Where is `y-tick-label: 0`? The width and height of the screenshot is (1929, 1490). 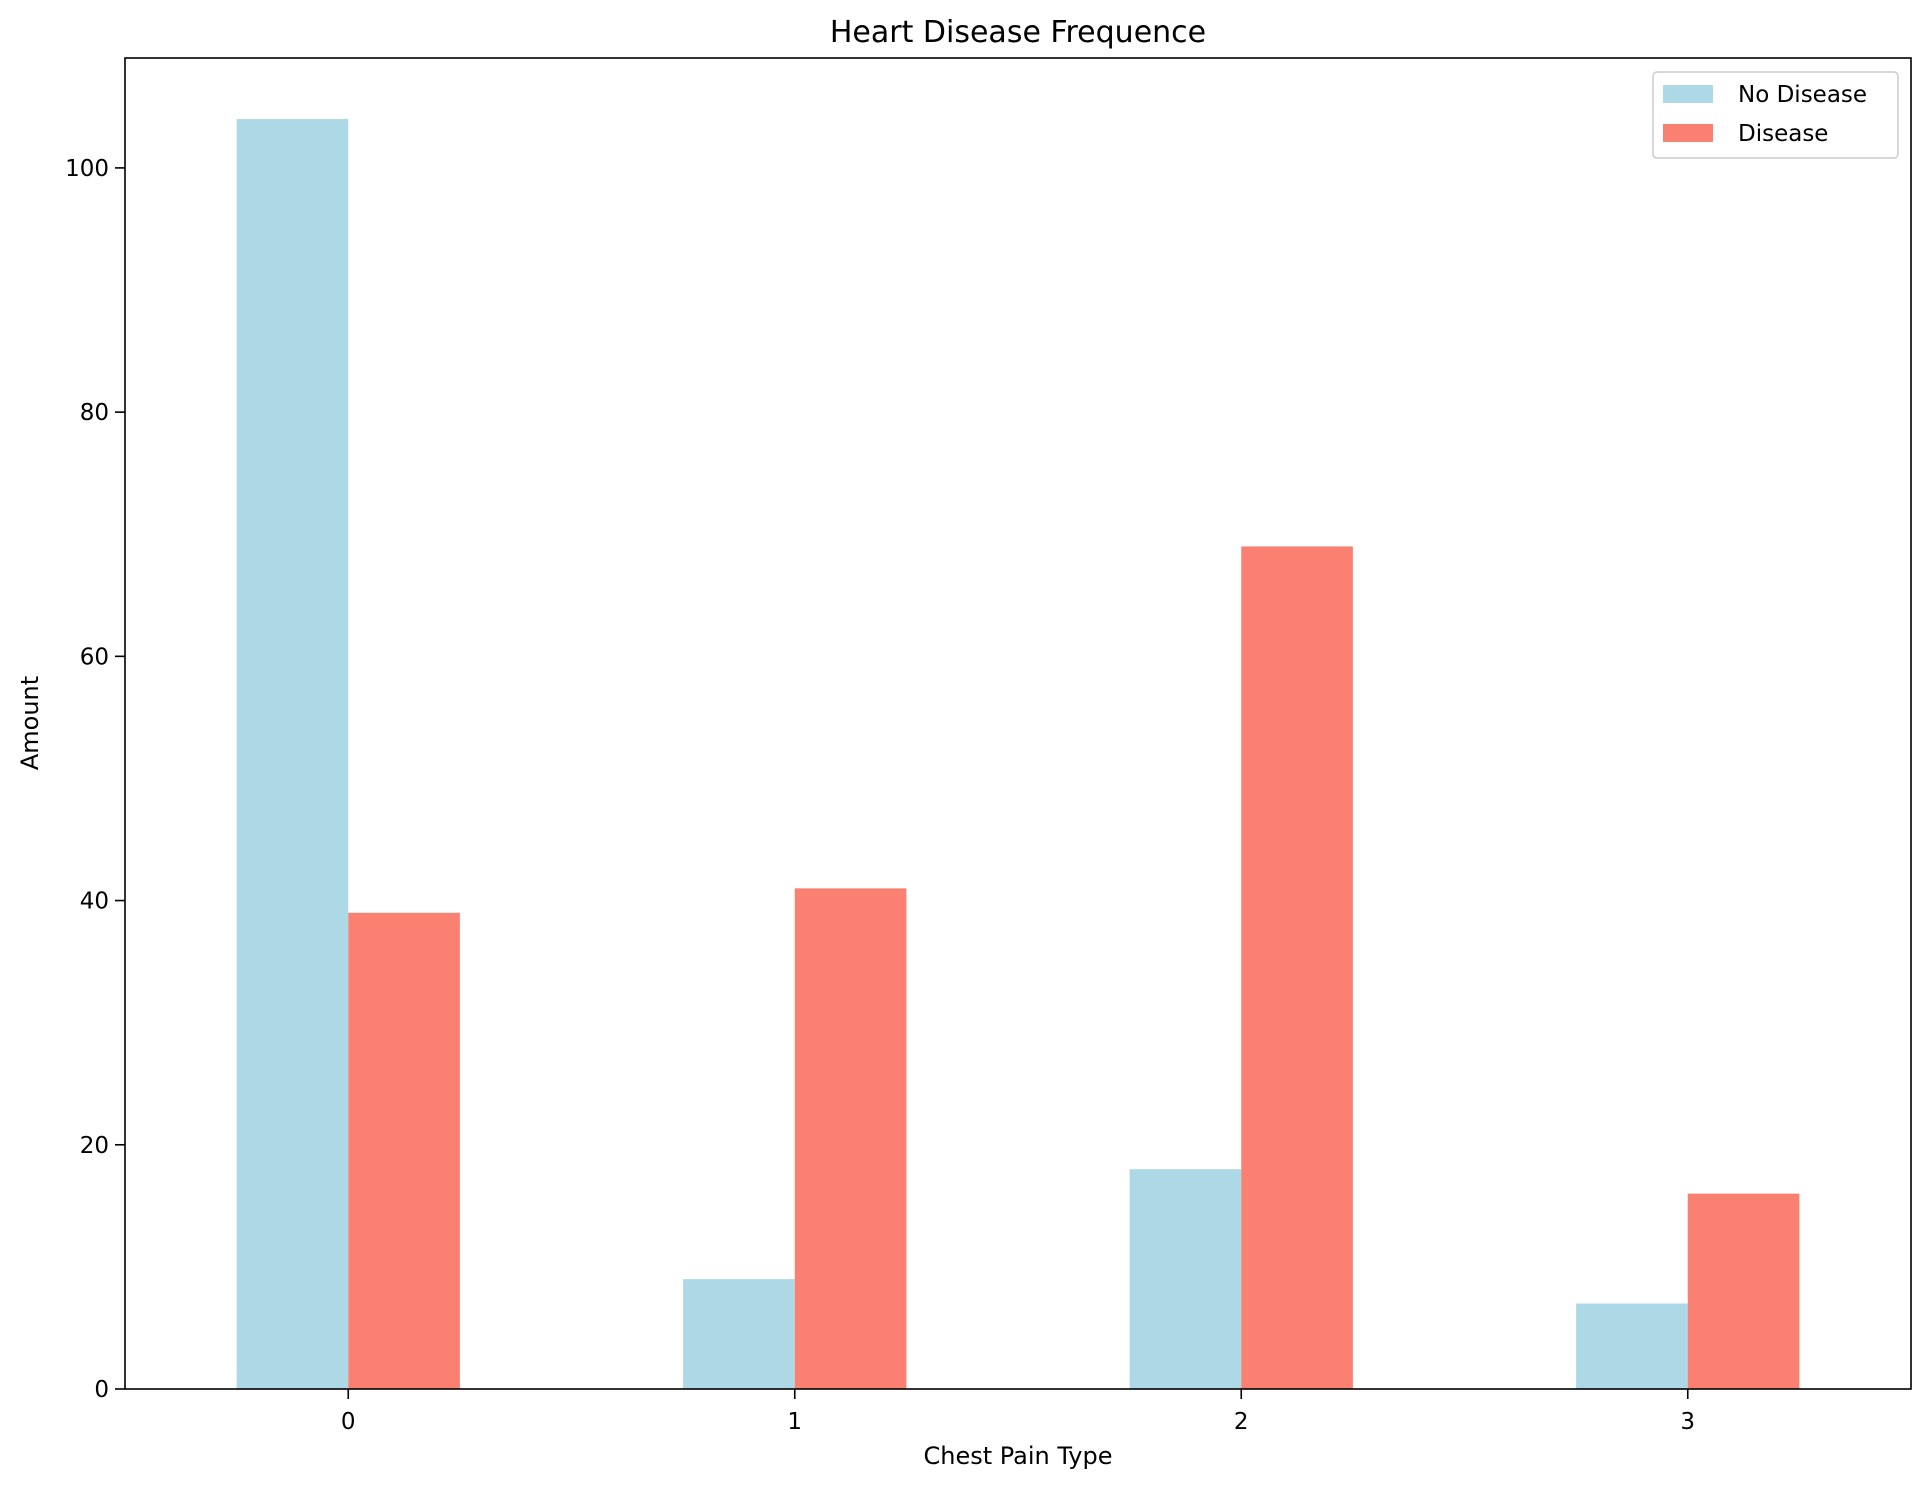
y-tick-label: 0 is located at coordinates (101, 1390).